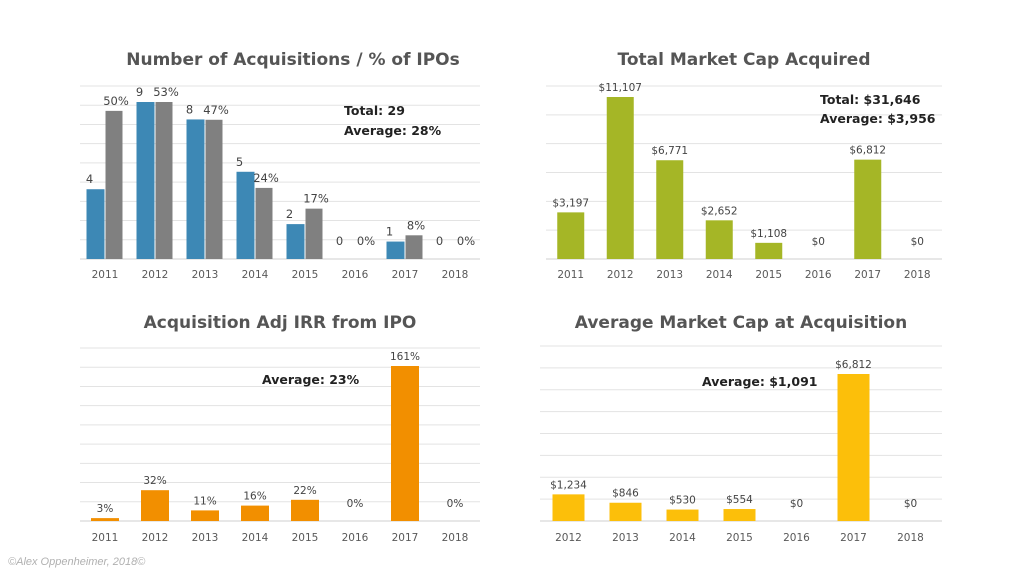 This screenshot has width=1024, height=576. I want to click on tmc-label-2014: $2,652, so click(719, 211).